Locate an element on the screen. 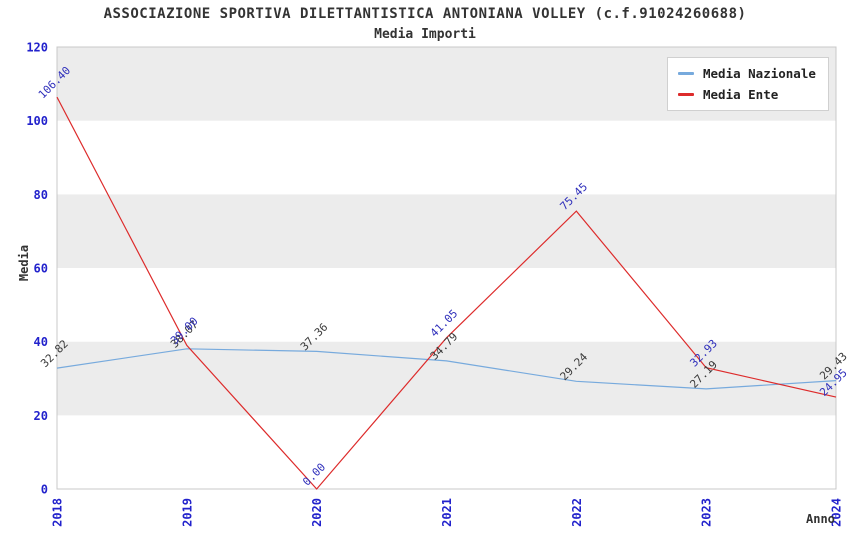 The image size is (850, 550). x-tick-label: 2021 is located at coordinates (447, 512).